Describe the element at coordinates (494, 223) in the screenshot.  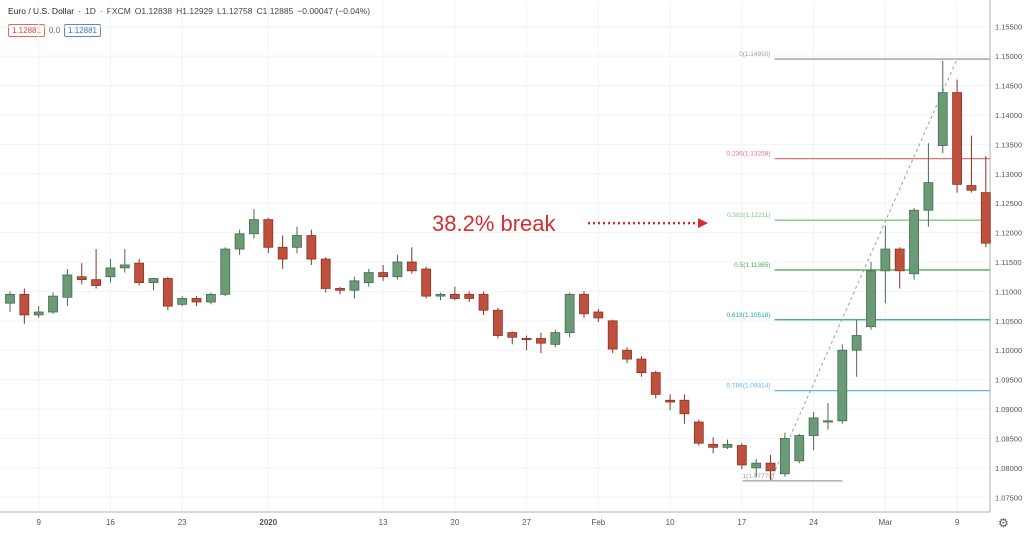
I see `annotation-text: 38.2% break` at that location.